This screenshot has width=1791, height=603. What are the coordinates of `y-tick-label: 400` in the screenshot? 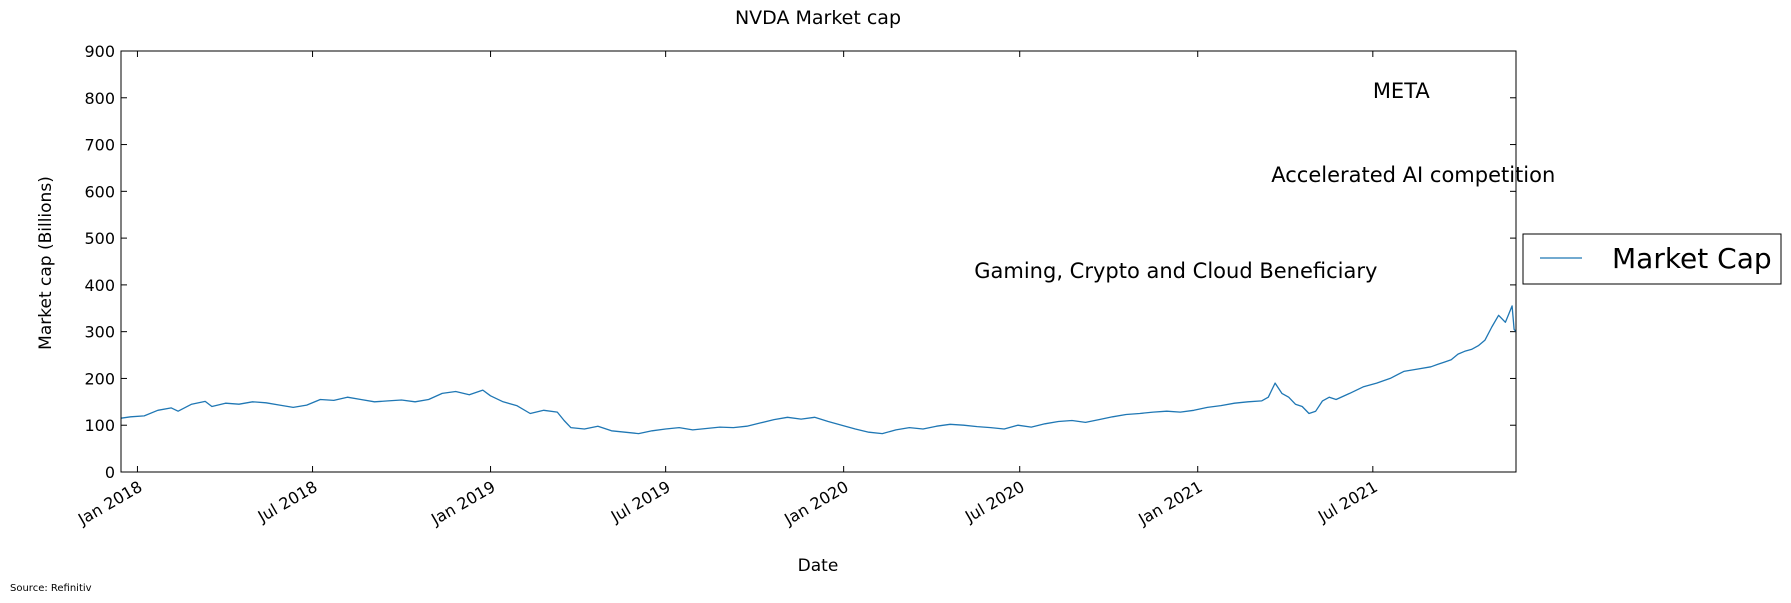 It's located at (99, 285).